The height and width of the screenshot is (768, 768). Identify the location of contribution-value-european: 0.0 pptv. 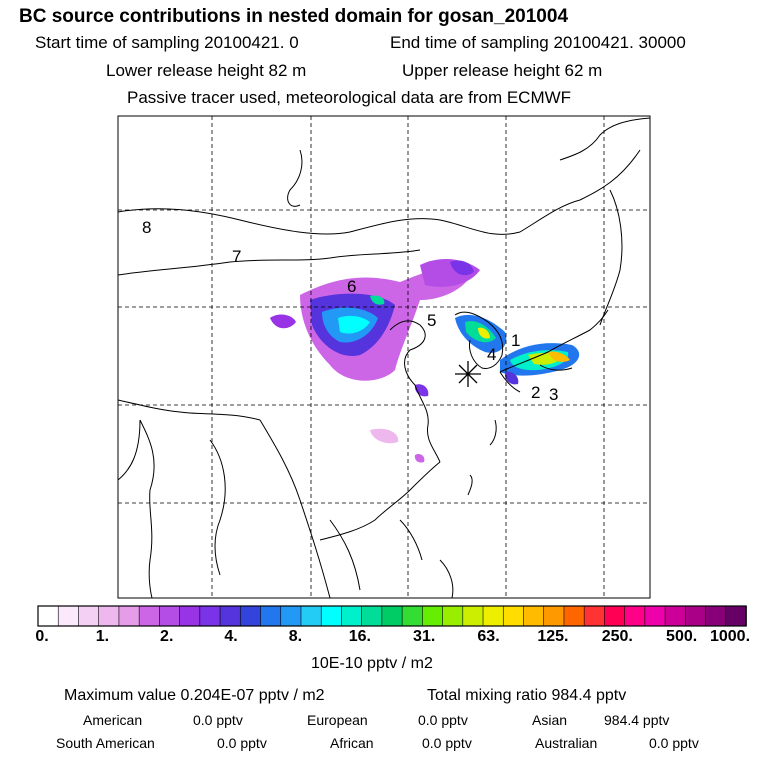
(443, 720).